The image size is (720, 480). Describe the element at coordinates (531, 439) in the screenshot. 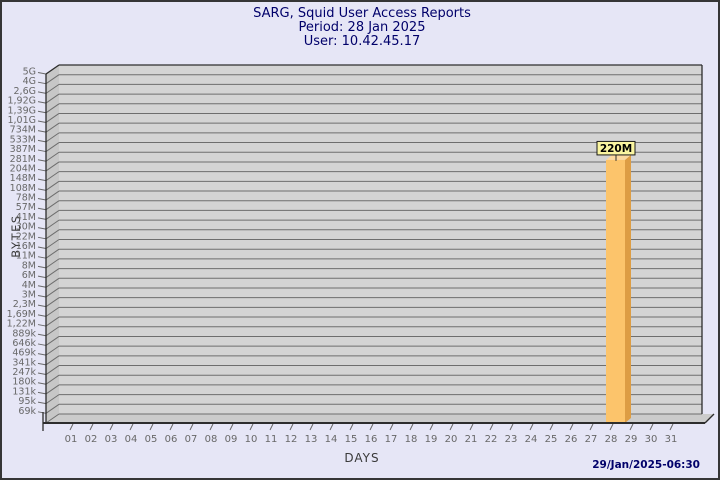

I see `x-tick-label: 24` at that location.